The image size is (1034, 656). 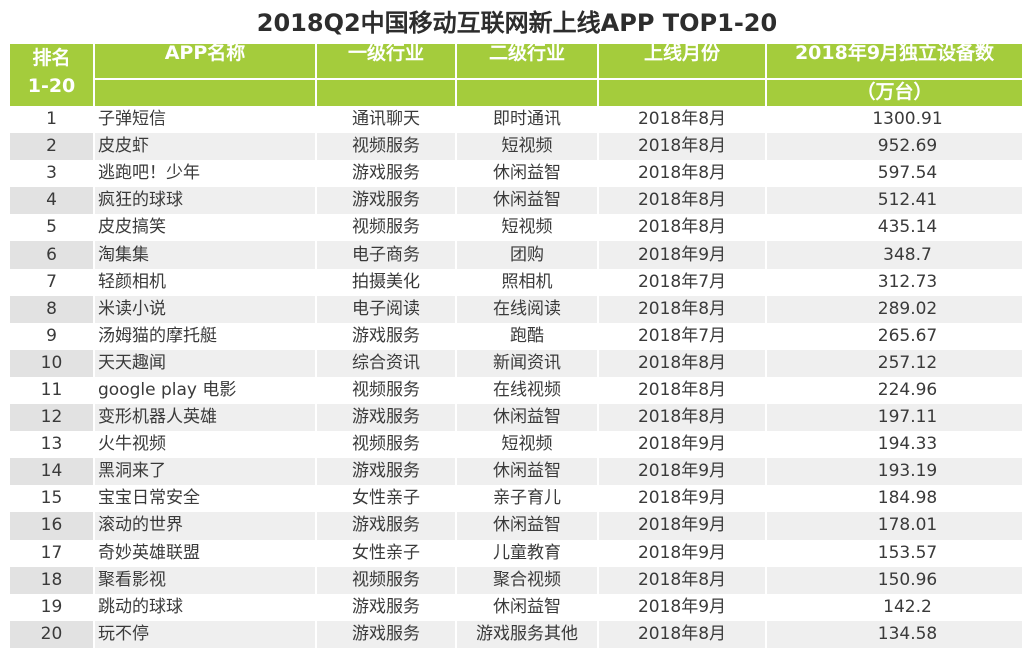 I want to click on industry-1-cell: 综合资讯, so click(x=386, y=363).